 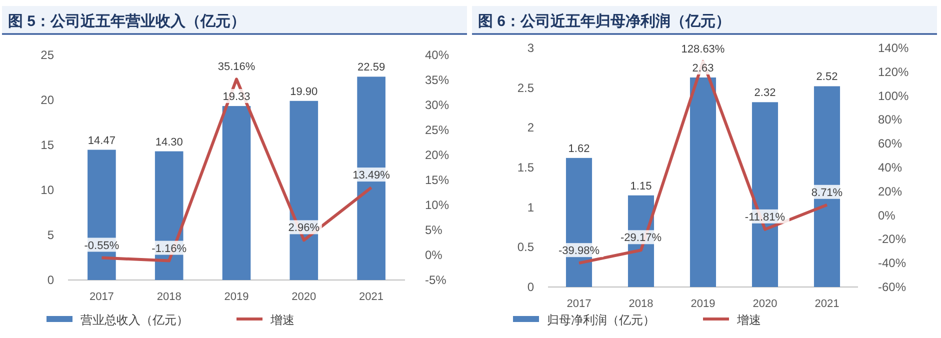 I want to click on y-tick-label: 10, so click(x=47, y=190).